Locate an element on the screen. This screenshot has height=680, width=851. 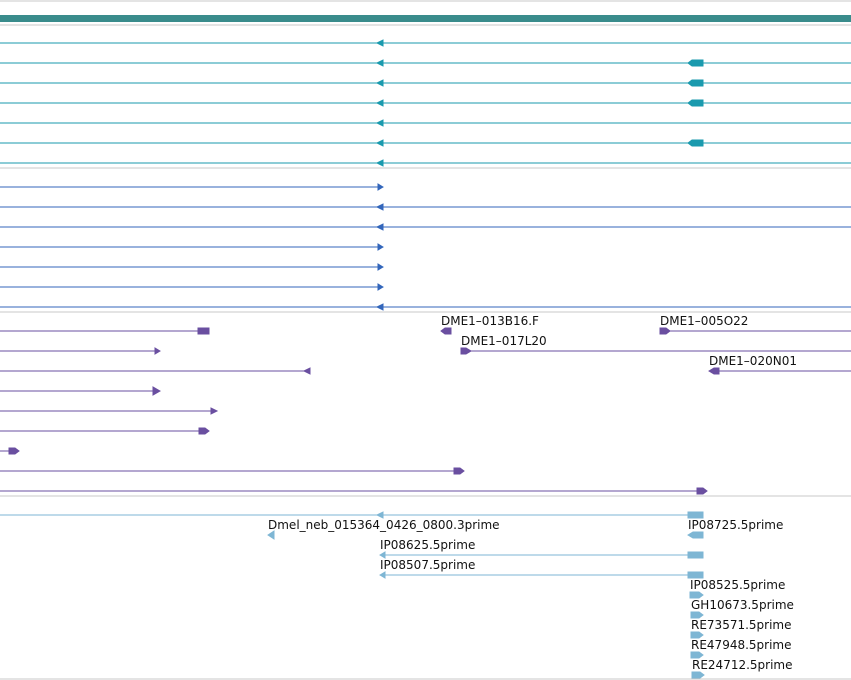
clone-dme1-017l20 is located at coordinates (655, 351).